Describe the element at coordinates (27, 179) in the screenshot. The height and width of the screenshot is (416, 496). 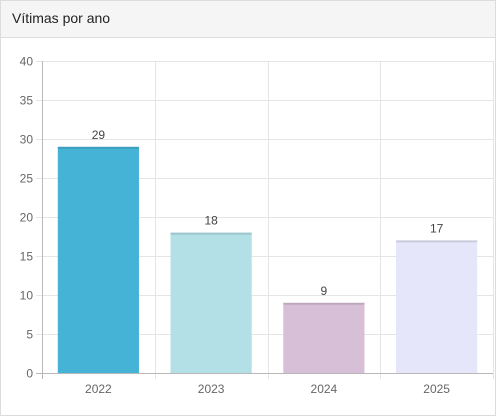
I see `y-tick-label: 25` at that location.